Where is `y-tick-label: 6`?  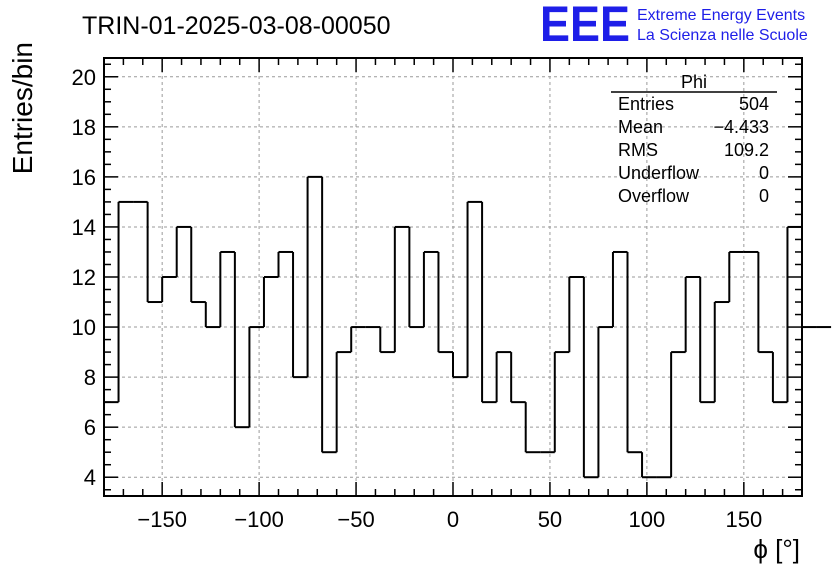 y-tick-label: 6 is located at coordinates (90, 427).